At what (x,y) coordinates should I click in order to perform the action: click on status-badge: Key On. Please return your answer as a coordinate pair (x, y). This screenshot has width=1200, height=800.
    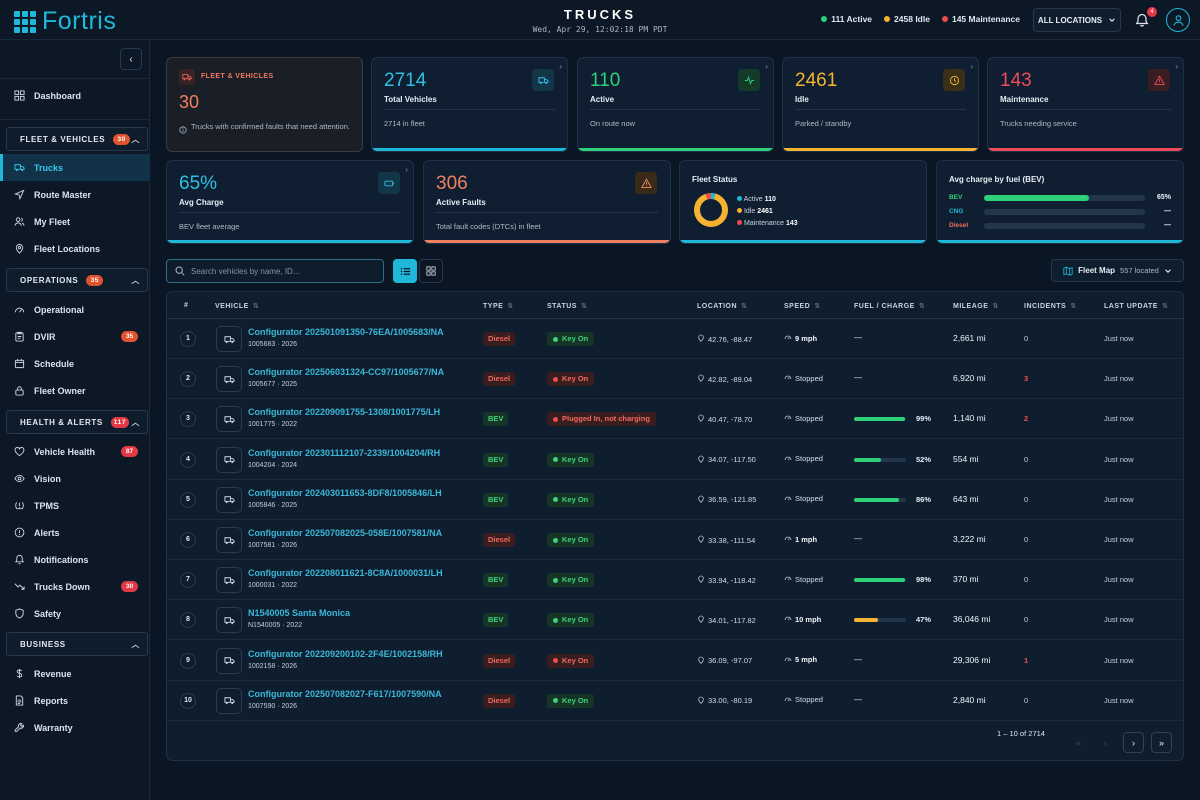
    Looking at the image, I should click on (571, 379).